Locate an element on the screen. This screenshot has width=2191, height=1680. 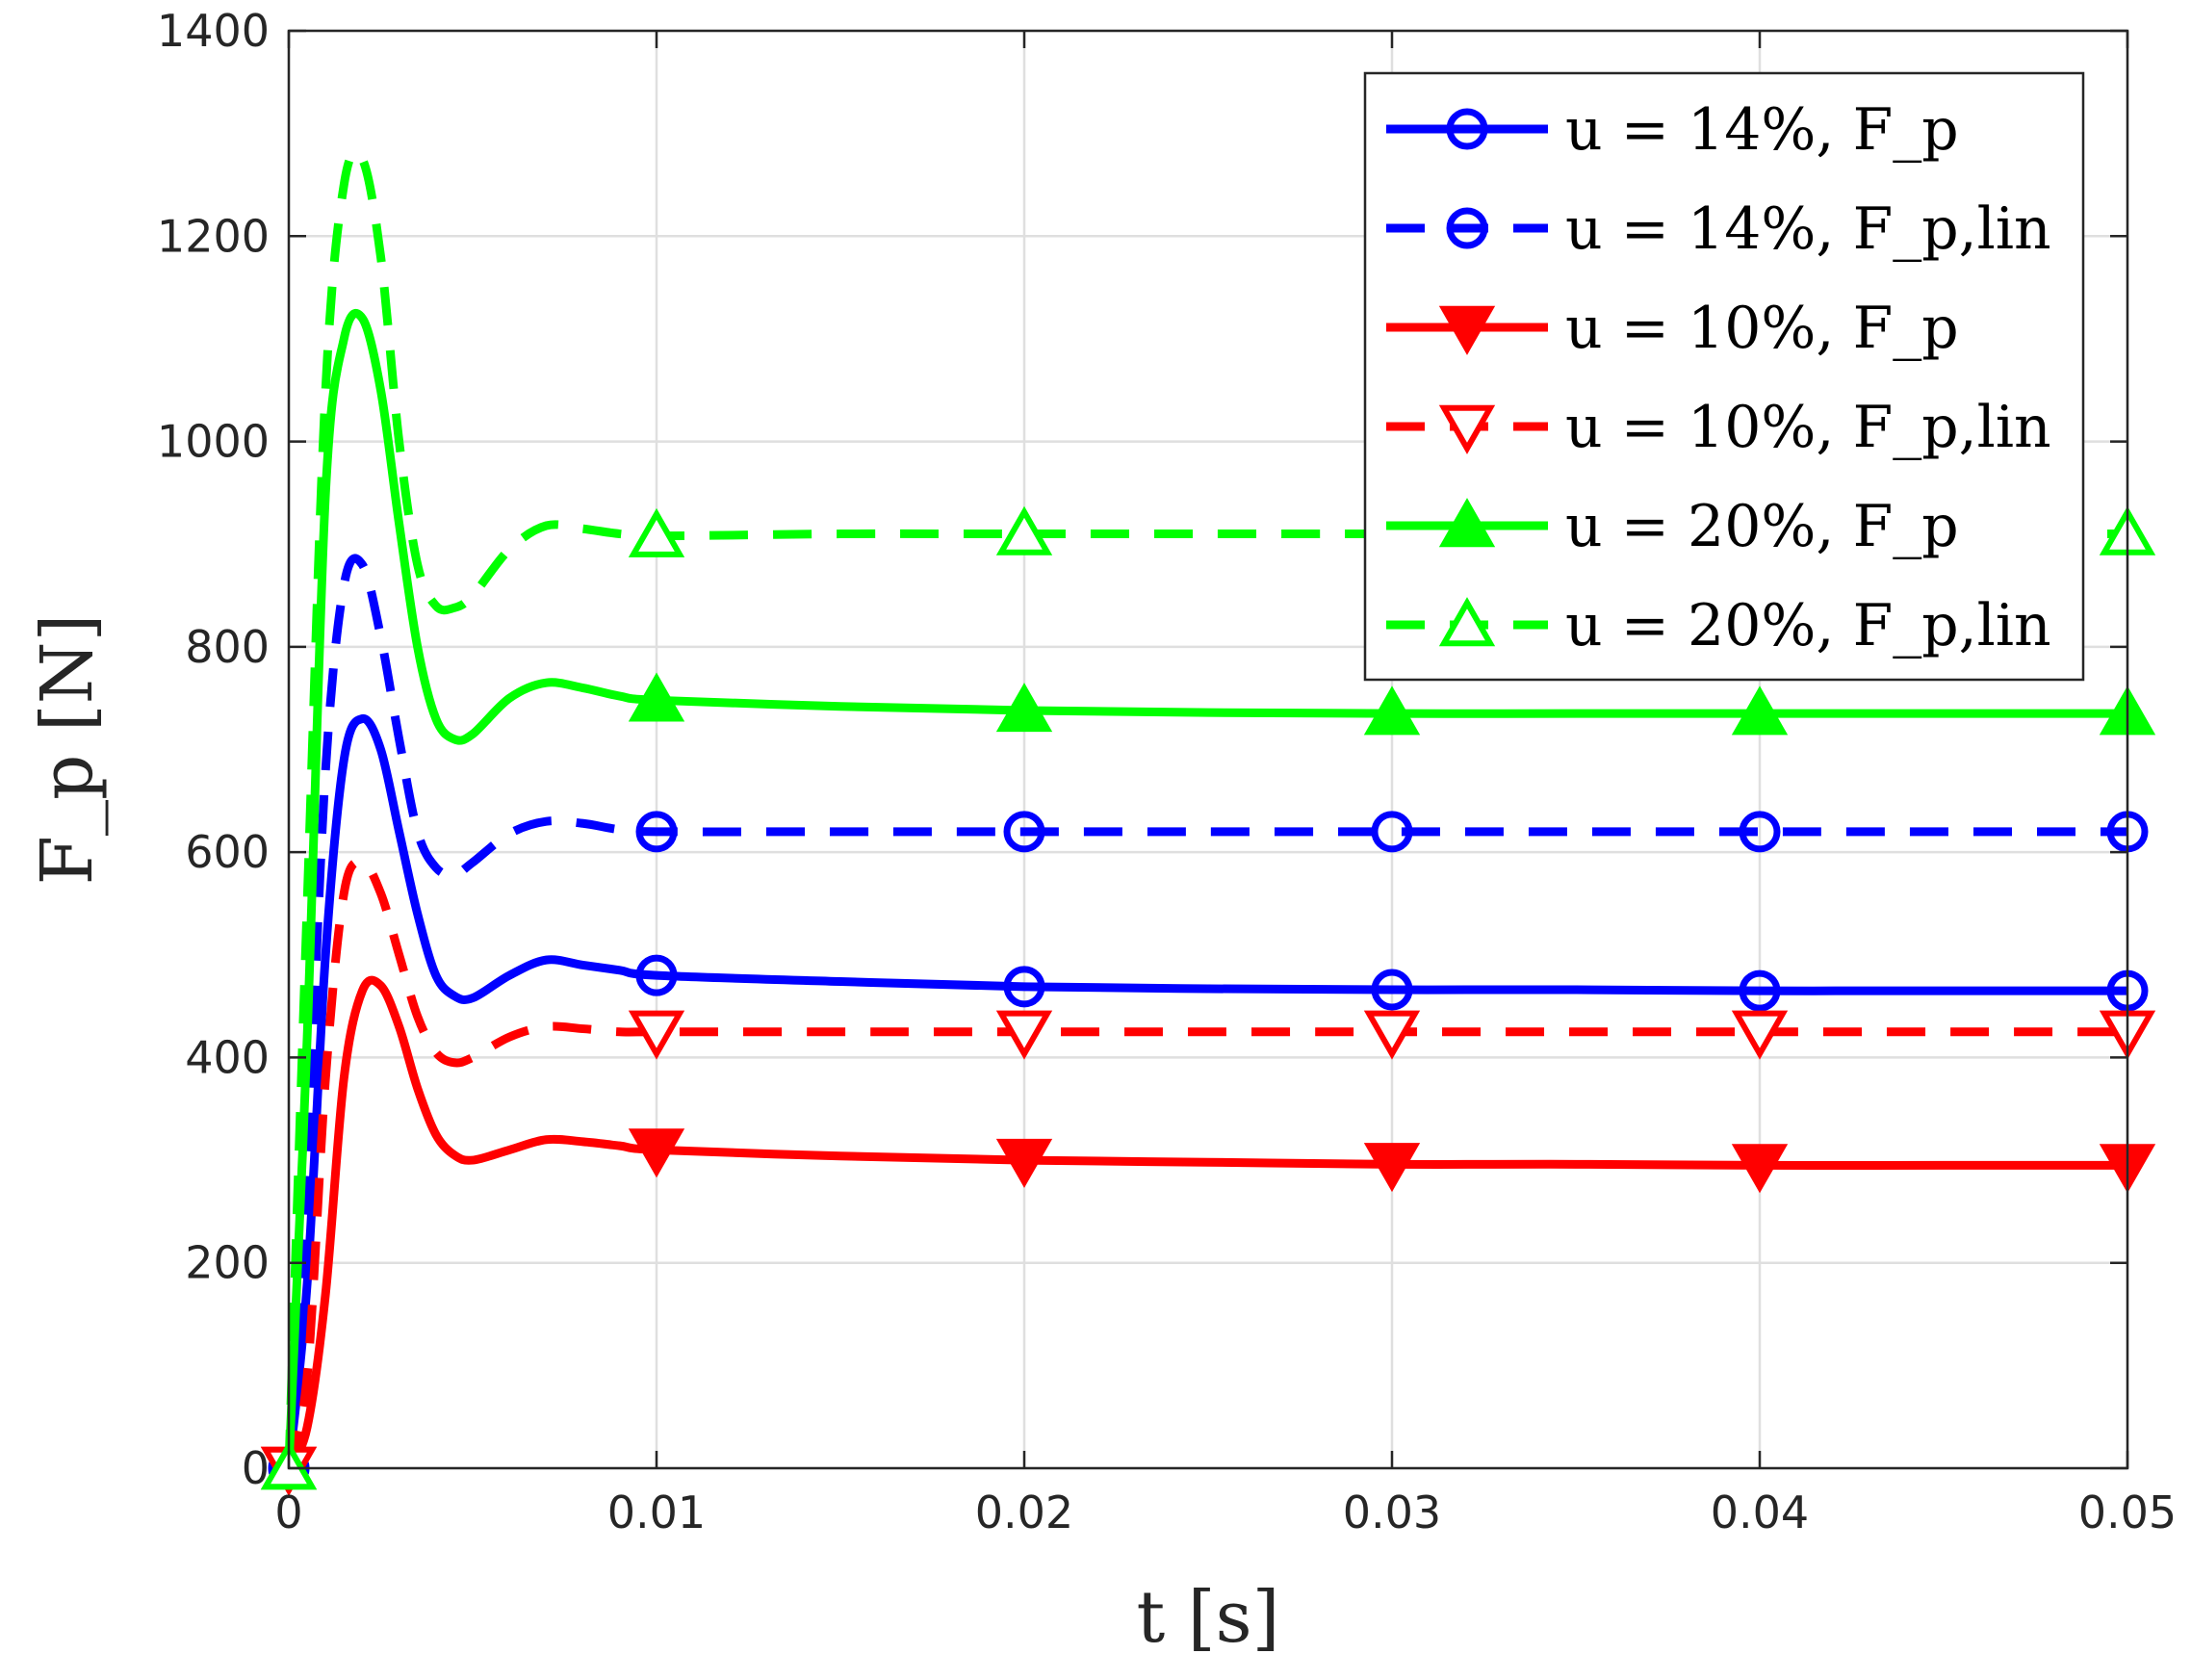
legend-label-3: u = 10%, F_p,lin is located at coordinates (1808, 427).